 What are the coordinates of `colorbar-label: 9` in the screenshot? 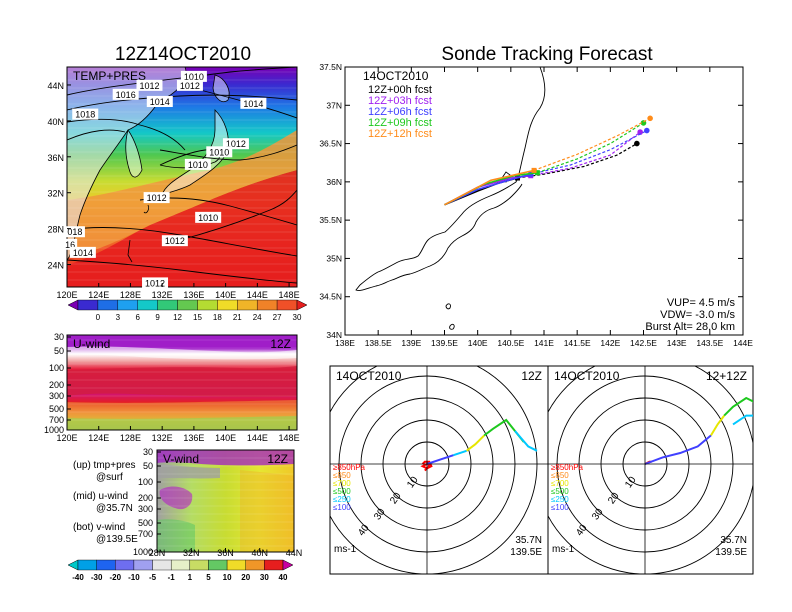 It's located at (157, 317).